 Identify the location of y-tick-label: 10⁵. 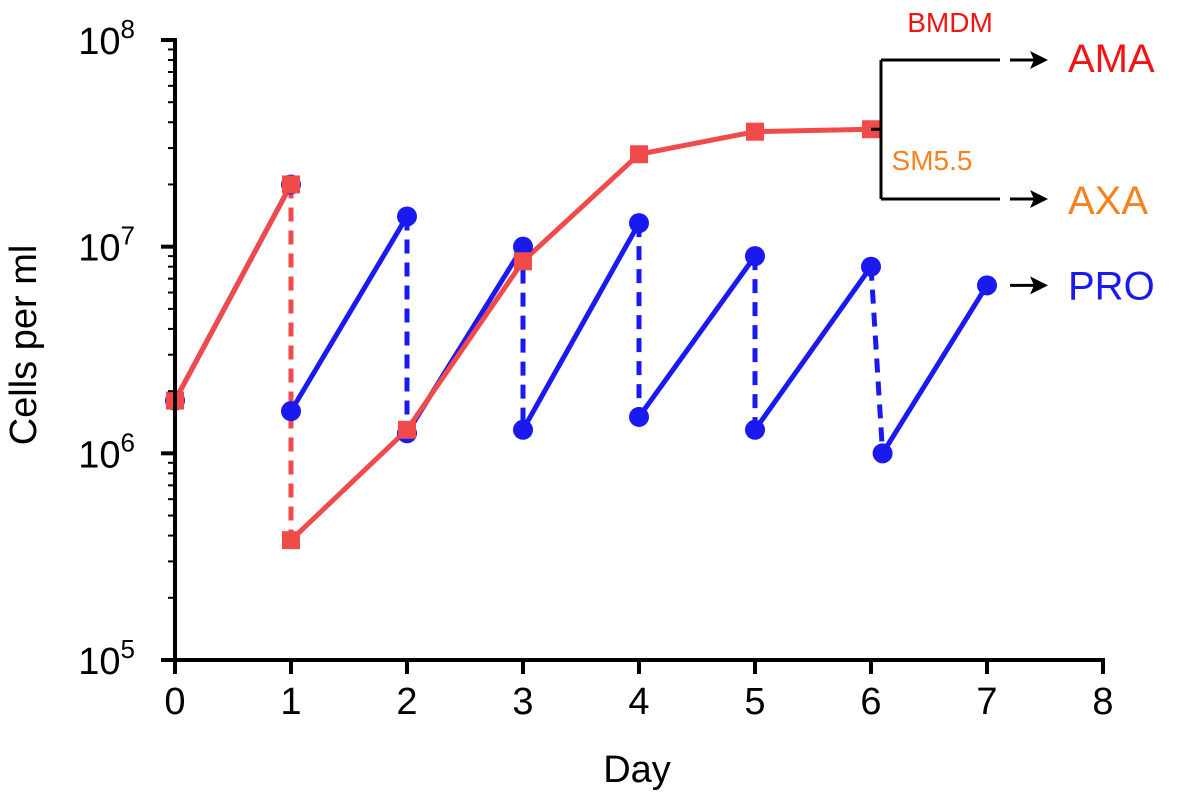
(106, 658).